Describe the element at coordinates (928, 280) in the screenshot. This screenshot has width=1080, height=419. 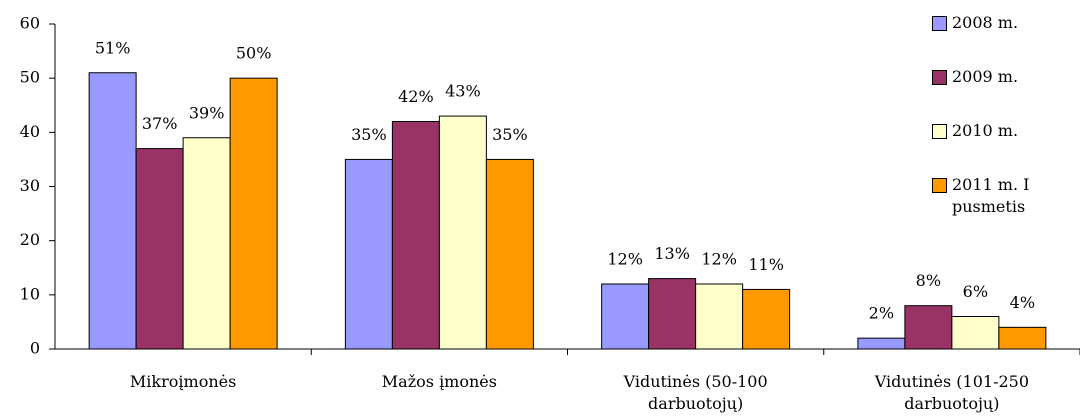
I see `value-label: 8%` at that location.